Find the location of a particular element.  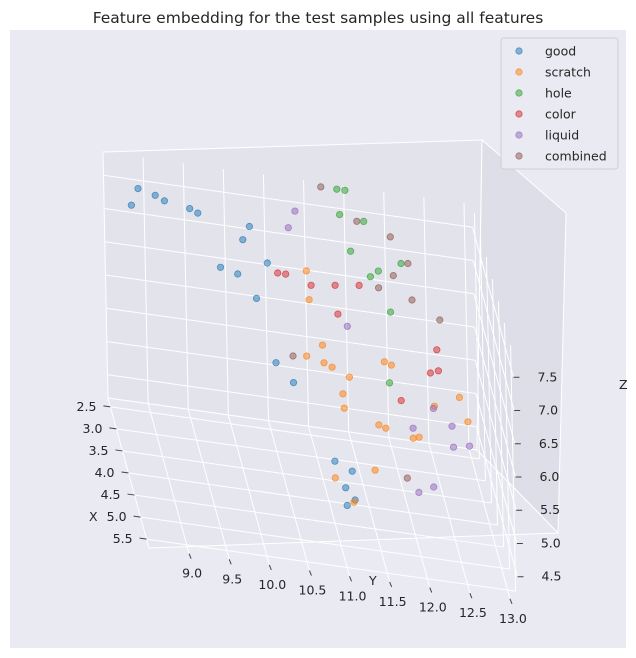

y-tick-label: 12.0 is located at coordinates (433, 607).